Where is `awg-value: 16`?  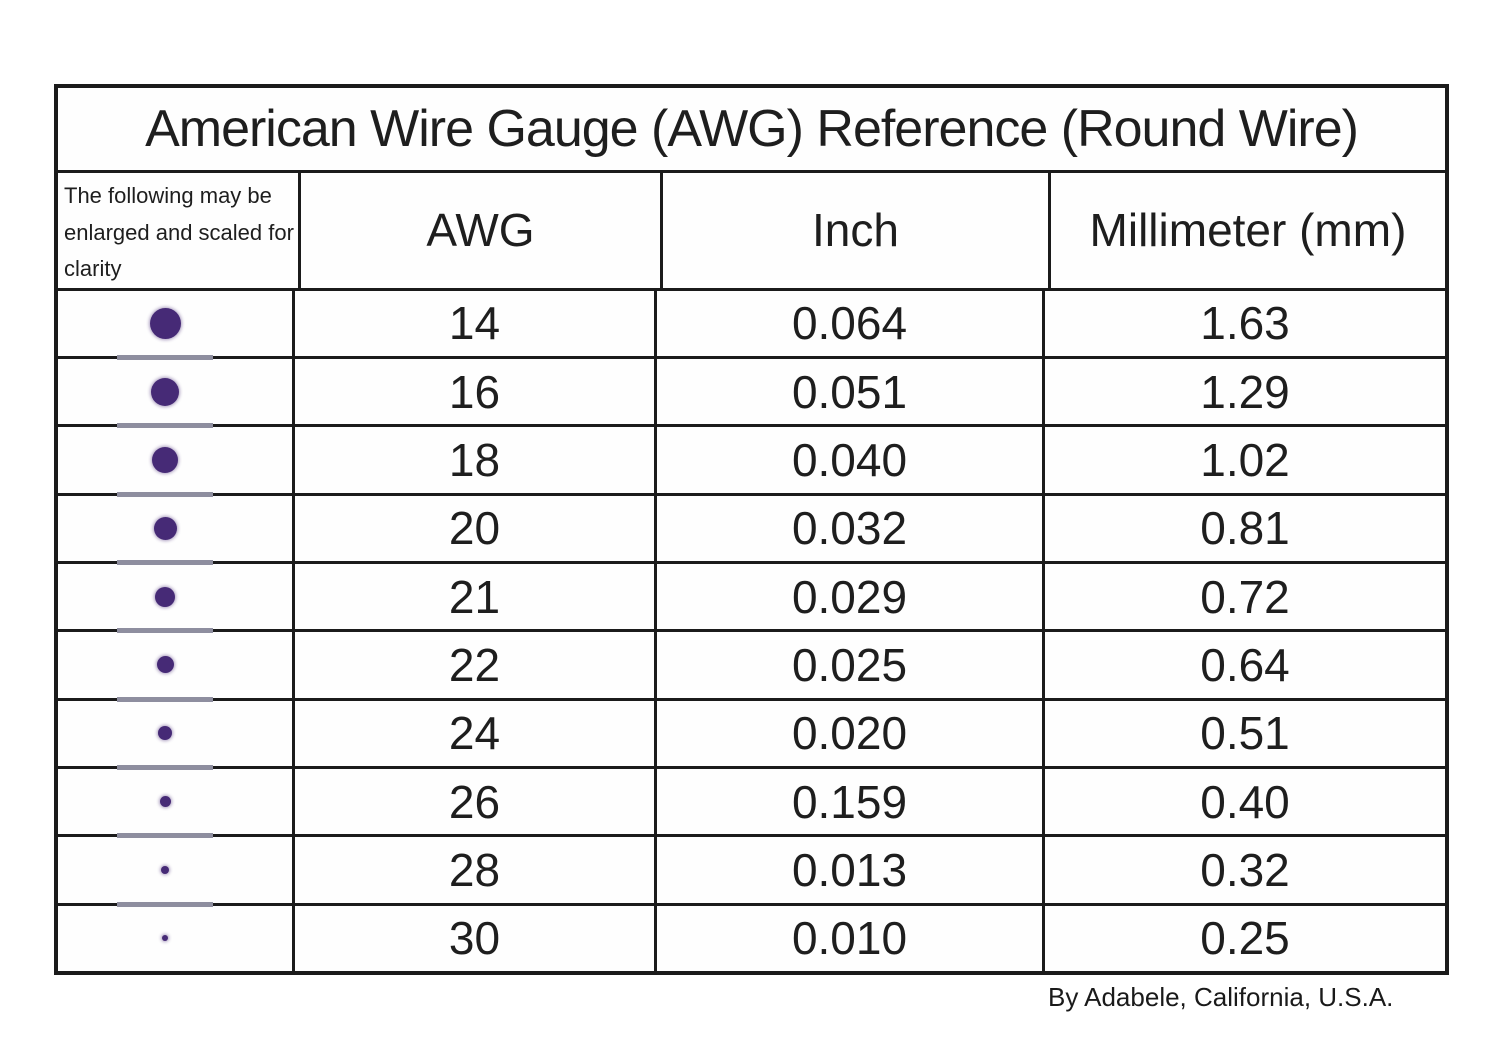 awg-value: 16 is located at coordinates (476, 391).